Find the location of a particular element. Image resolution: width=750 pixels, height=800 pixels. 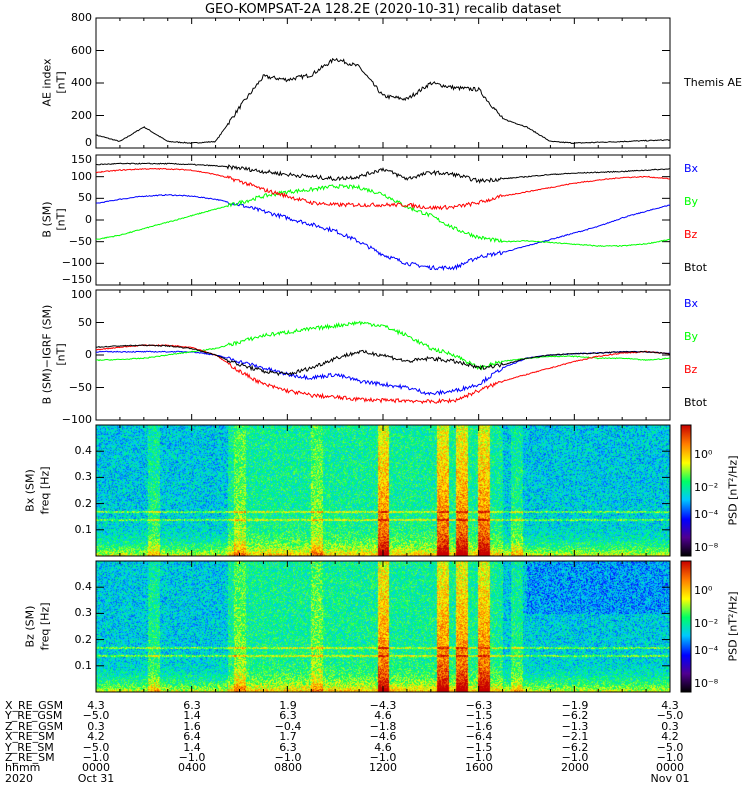

ephemeris-cell: −1.6 is located at coordinates (479, 726).